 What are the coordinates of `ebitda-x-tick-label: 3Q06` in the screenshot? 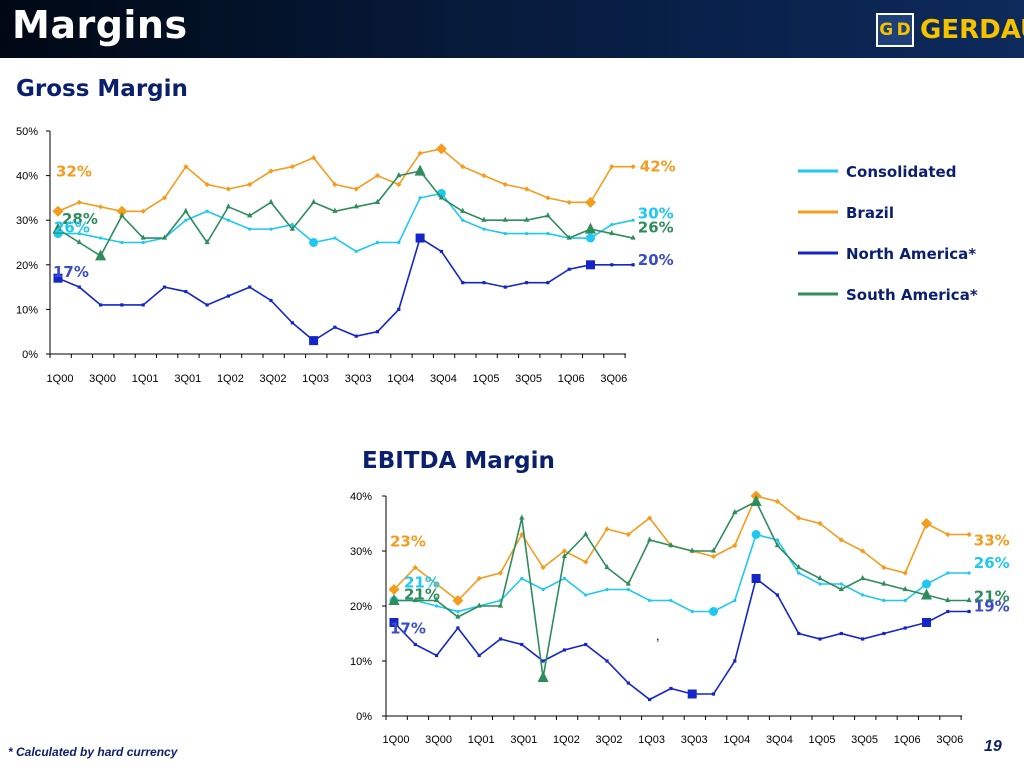 It's located at (949, 740).